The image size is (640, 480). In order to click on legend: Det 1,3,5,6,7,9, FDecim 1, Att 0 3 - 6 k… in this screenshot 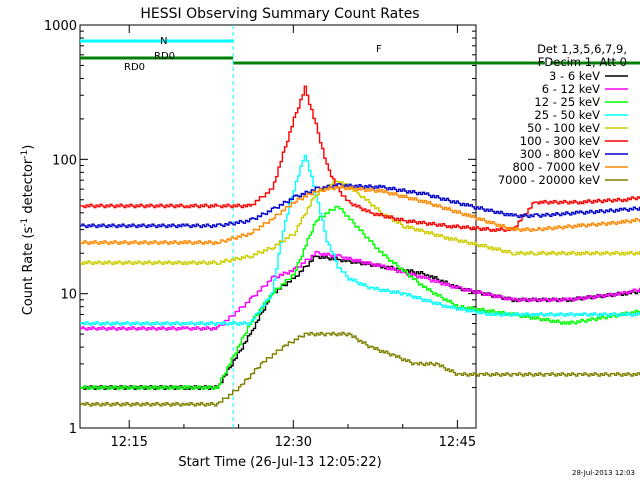, I will do `click(563, 114)`.